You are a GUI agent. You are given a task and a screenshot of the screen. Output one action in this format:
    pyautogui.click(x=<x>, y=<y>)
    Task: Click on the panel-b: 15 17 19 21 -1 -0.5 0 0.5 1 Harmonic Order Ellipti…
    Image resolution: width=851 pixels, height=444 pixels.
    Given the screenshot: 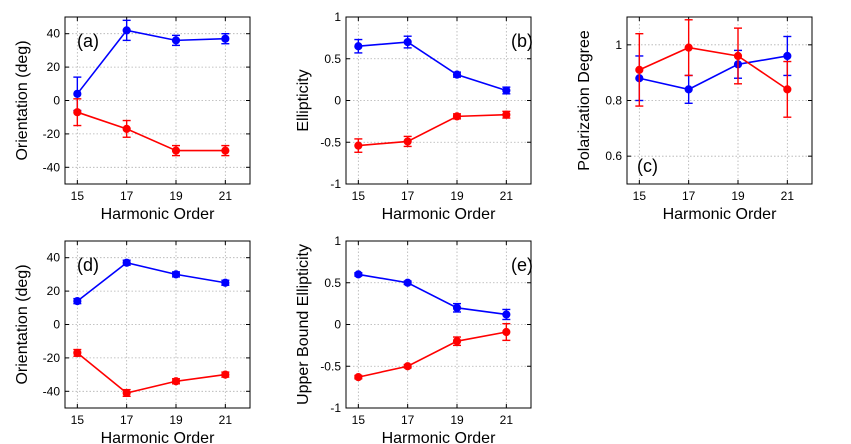 What is the action you would take?
    pyautogui.click(x=414, y=116)
    